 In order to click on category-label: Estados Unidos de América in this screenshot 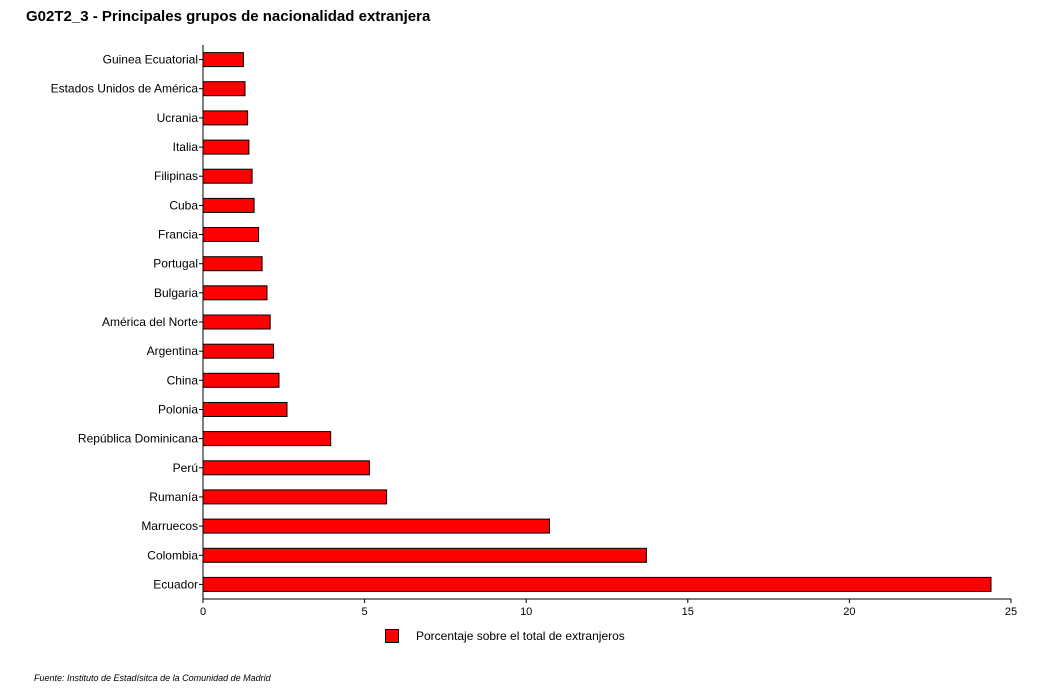, I will do `click(125, 89)`.